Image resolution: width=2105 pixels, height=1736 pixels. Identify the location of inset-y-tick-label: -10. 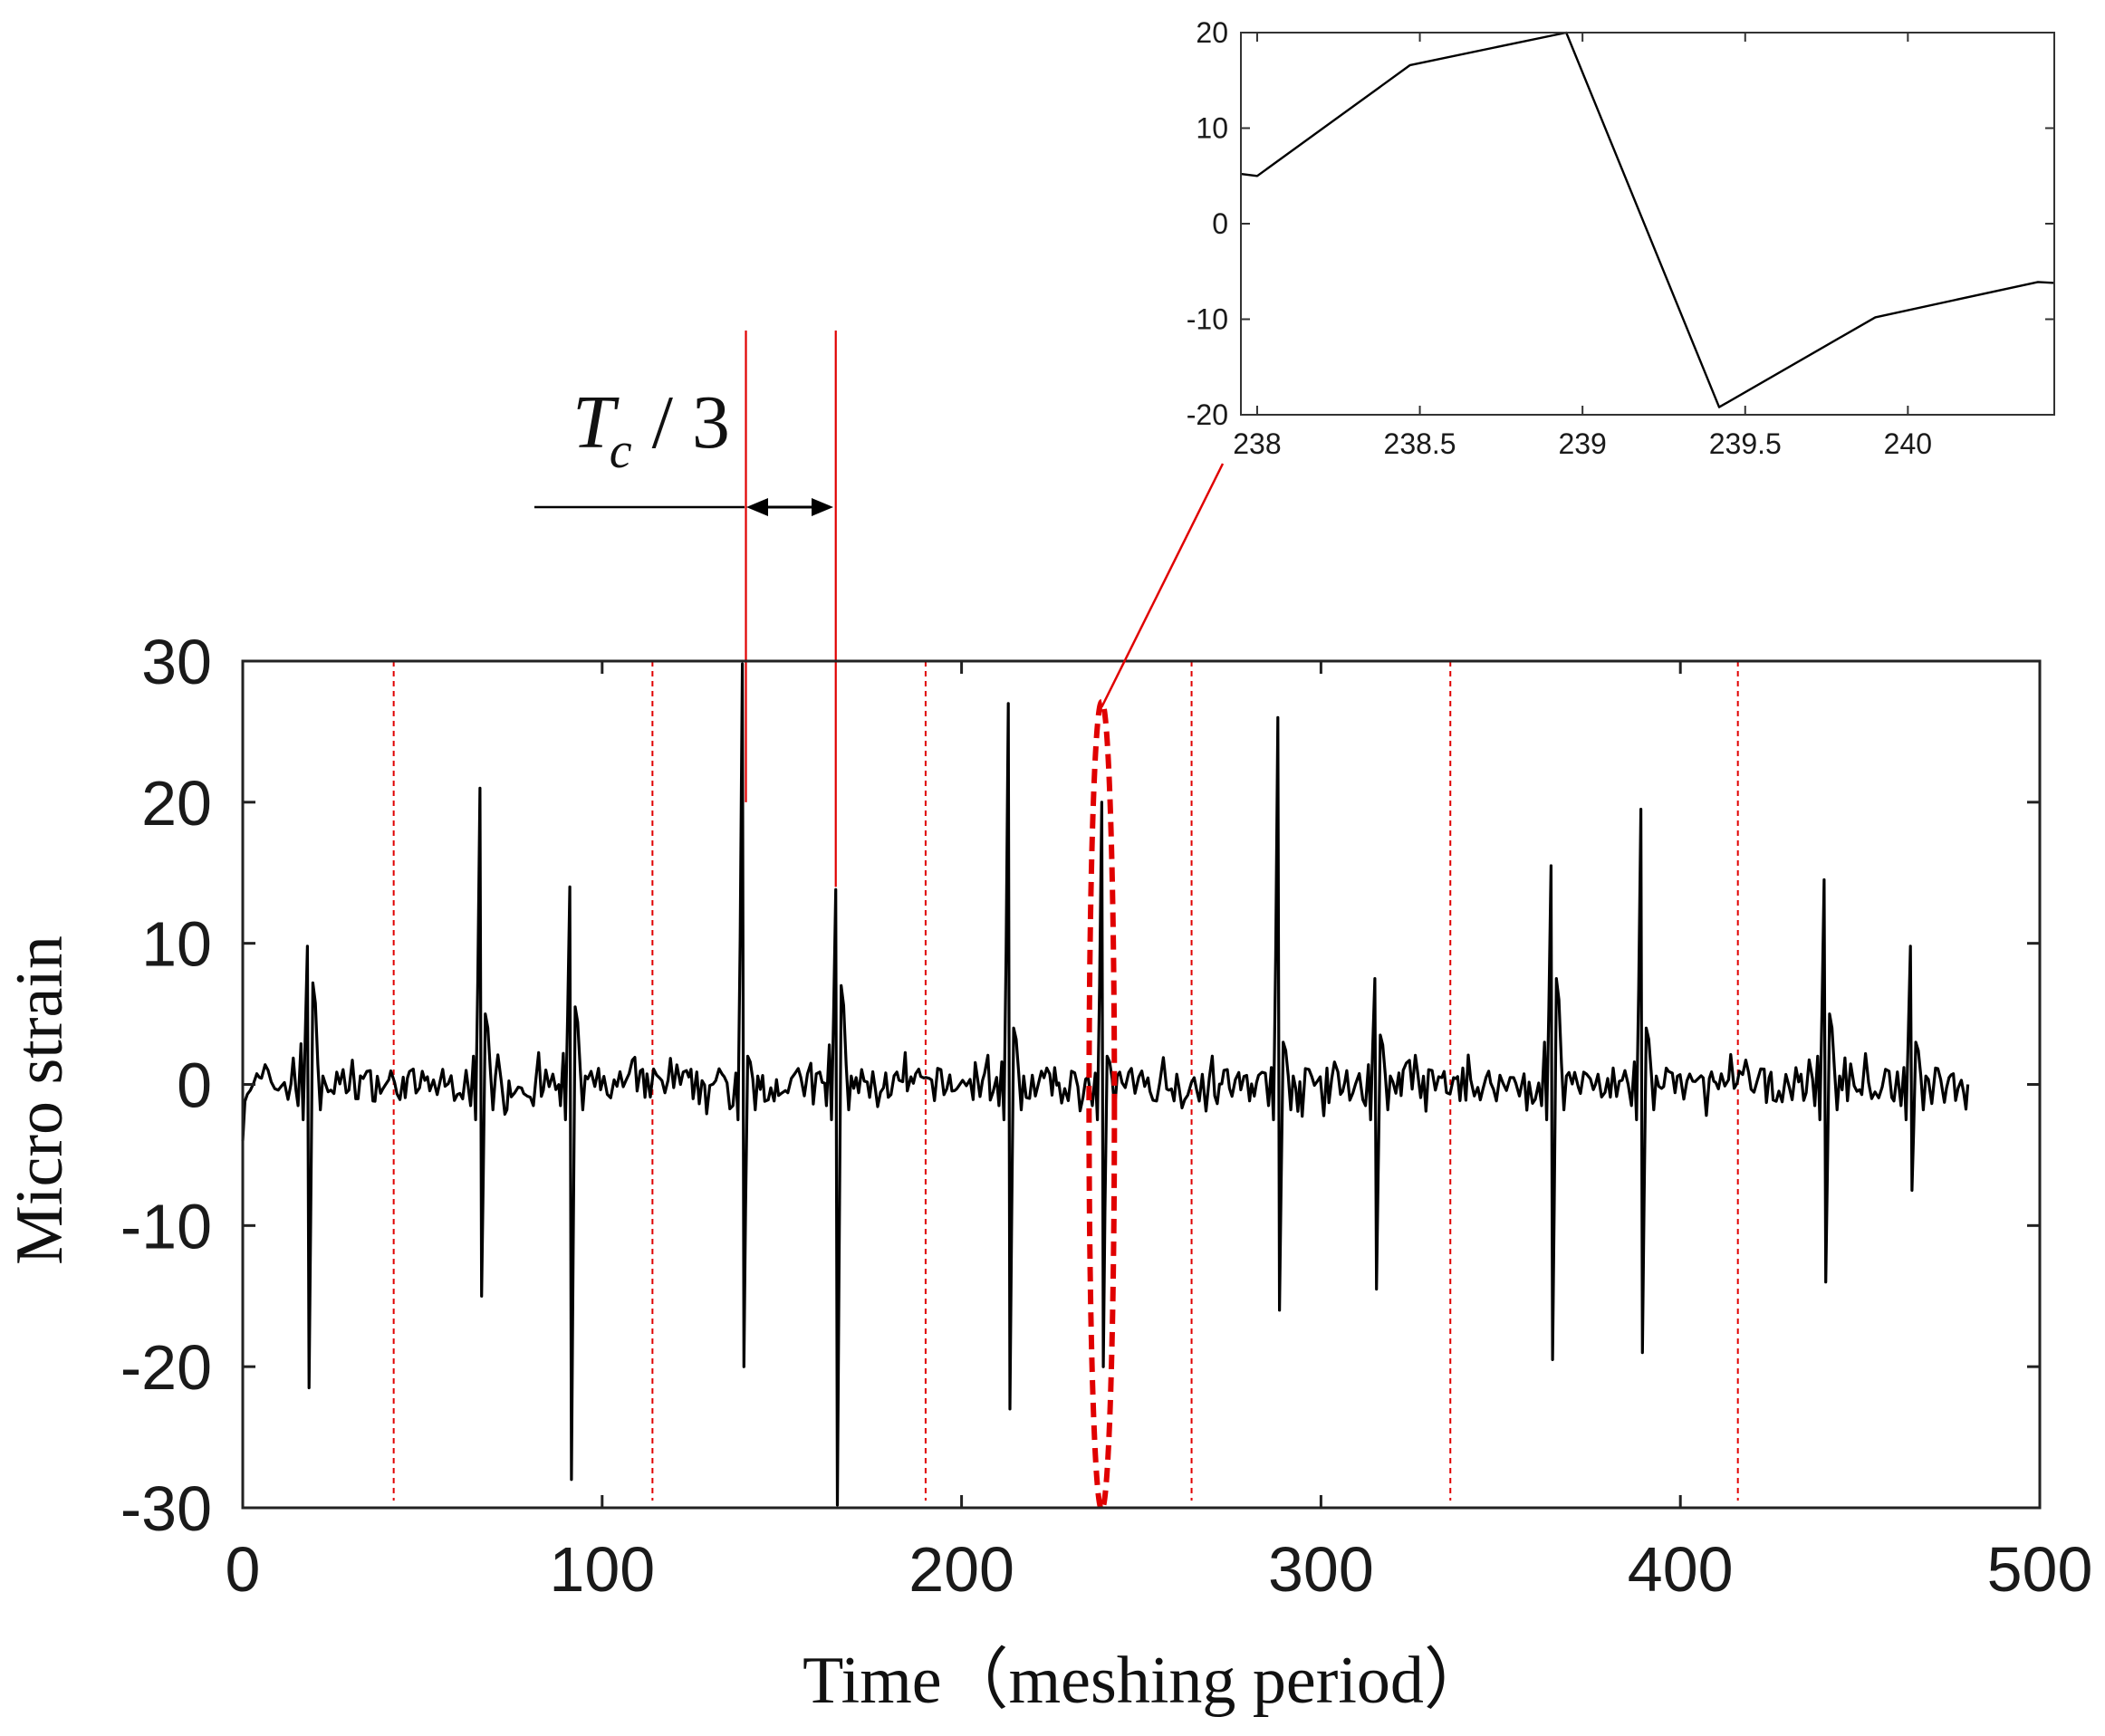
(1207, 319).